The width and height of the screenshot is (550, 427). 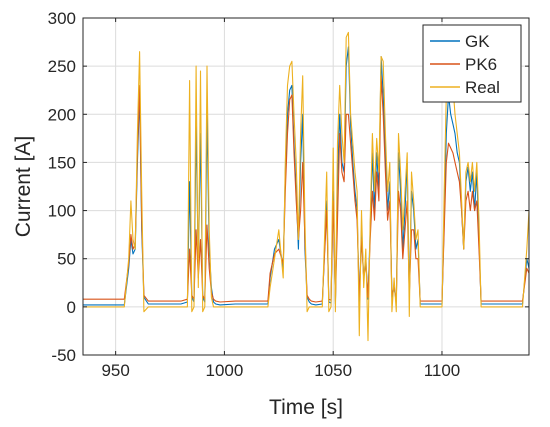 What do you see at coordinates (62, 18) in the screenshot?
I see `y-tick-label: 300` at bounding box center [62, 18].